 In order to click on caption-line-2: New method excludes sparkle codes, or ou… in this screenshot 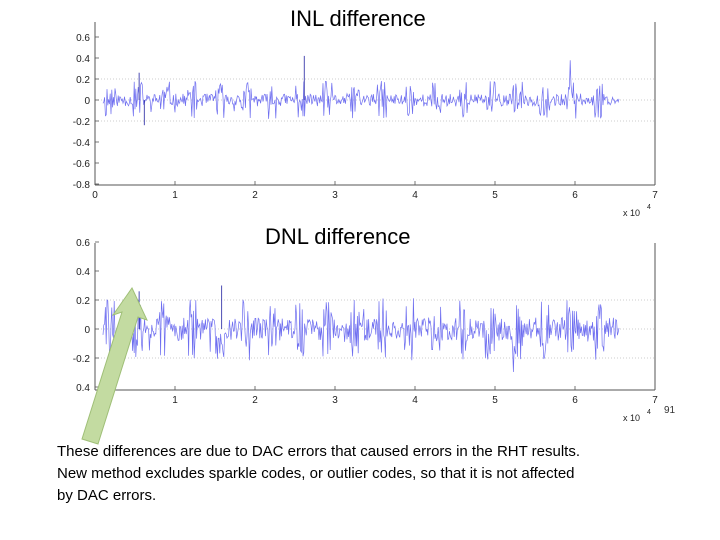, I will do `click(316, 473)`.